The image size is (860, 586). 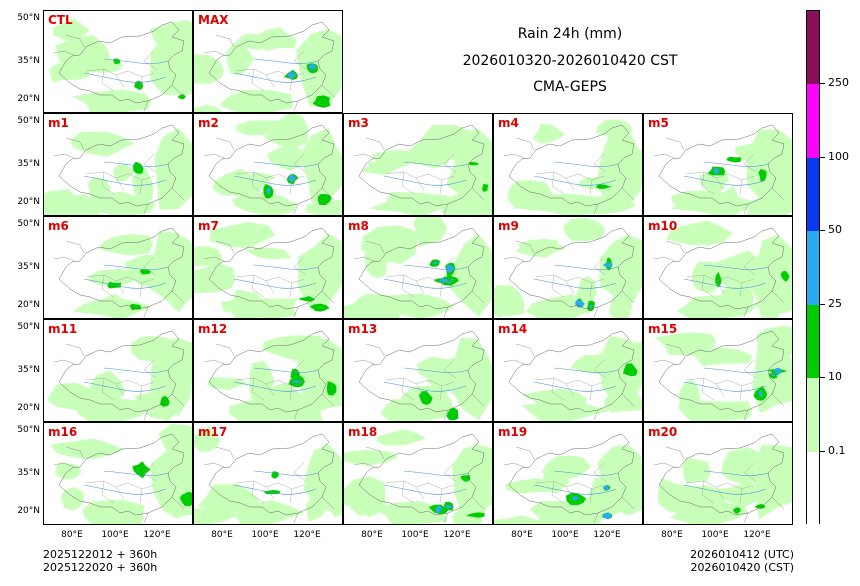 I want to click on colorbar-level-label: 100, so click(x=838, y=156).